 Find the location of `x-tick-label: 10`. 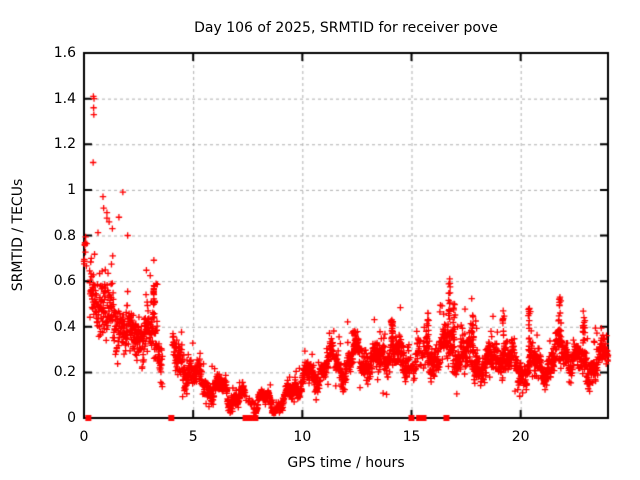

x-tick-label: 10 is located at coordinates (302, 437).